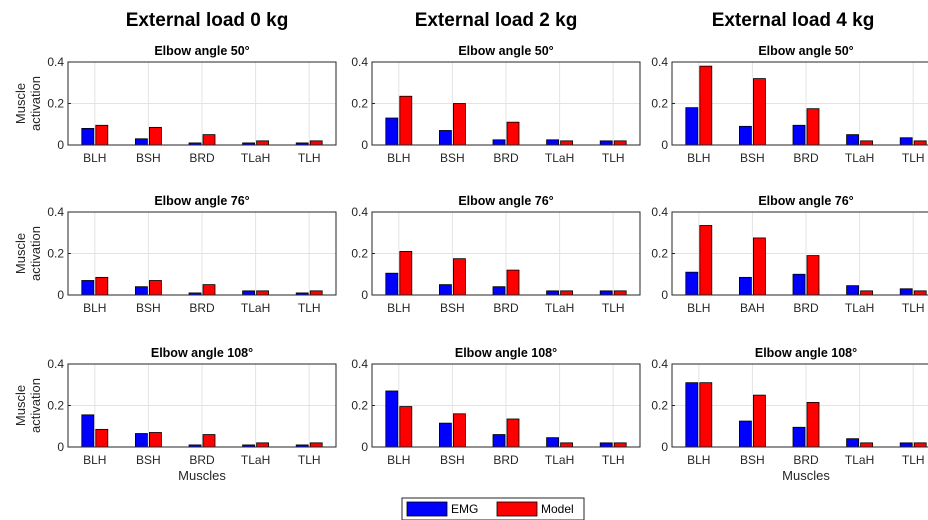 This screenshot has height=520, width=928. What do you see at coordinates (793, 20) in the screenshot?
I see `column-title: External load 4 kg` at bounding box center [793, 20].